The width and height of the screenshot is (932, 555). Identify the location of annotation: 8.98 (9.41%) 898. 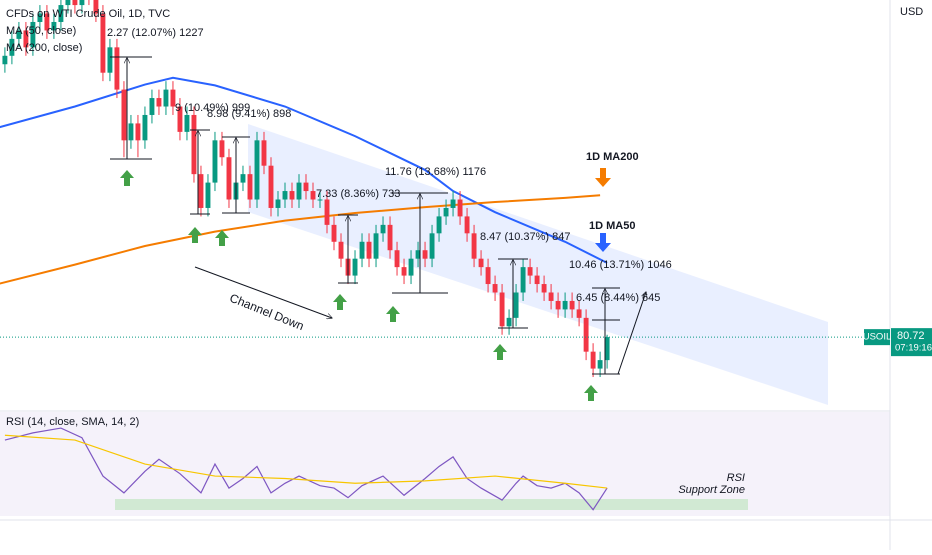
(249, 114).